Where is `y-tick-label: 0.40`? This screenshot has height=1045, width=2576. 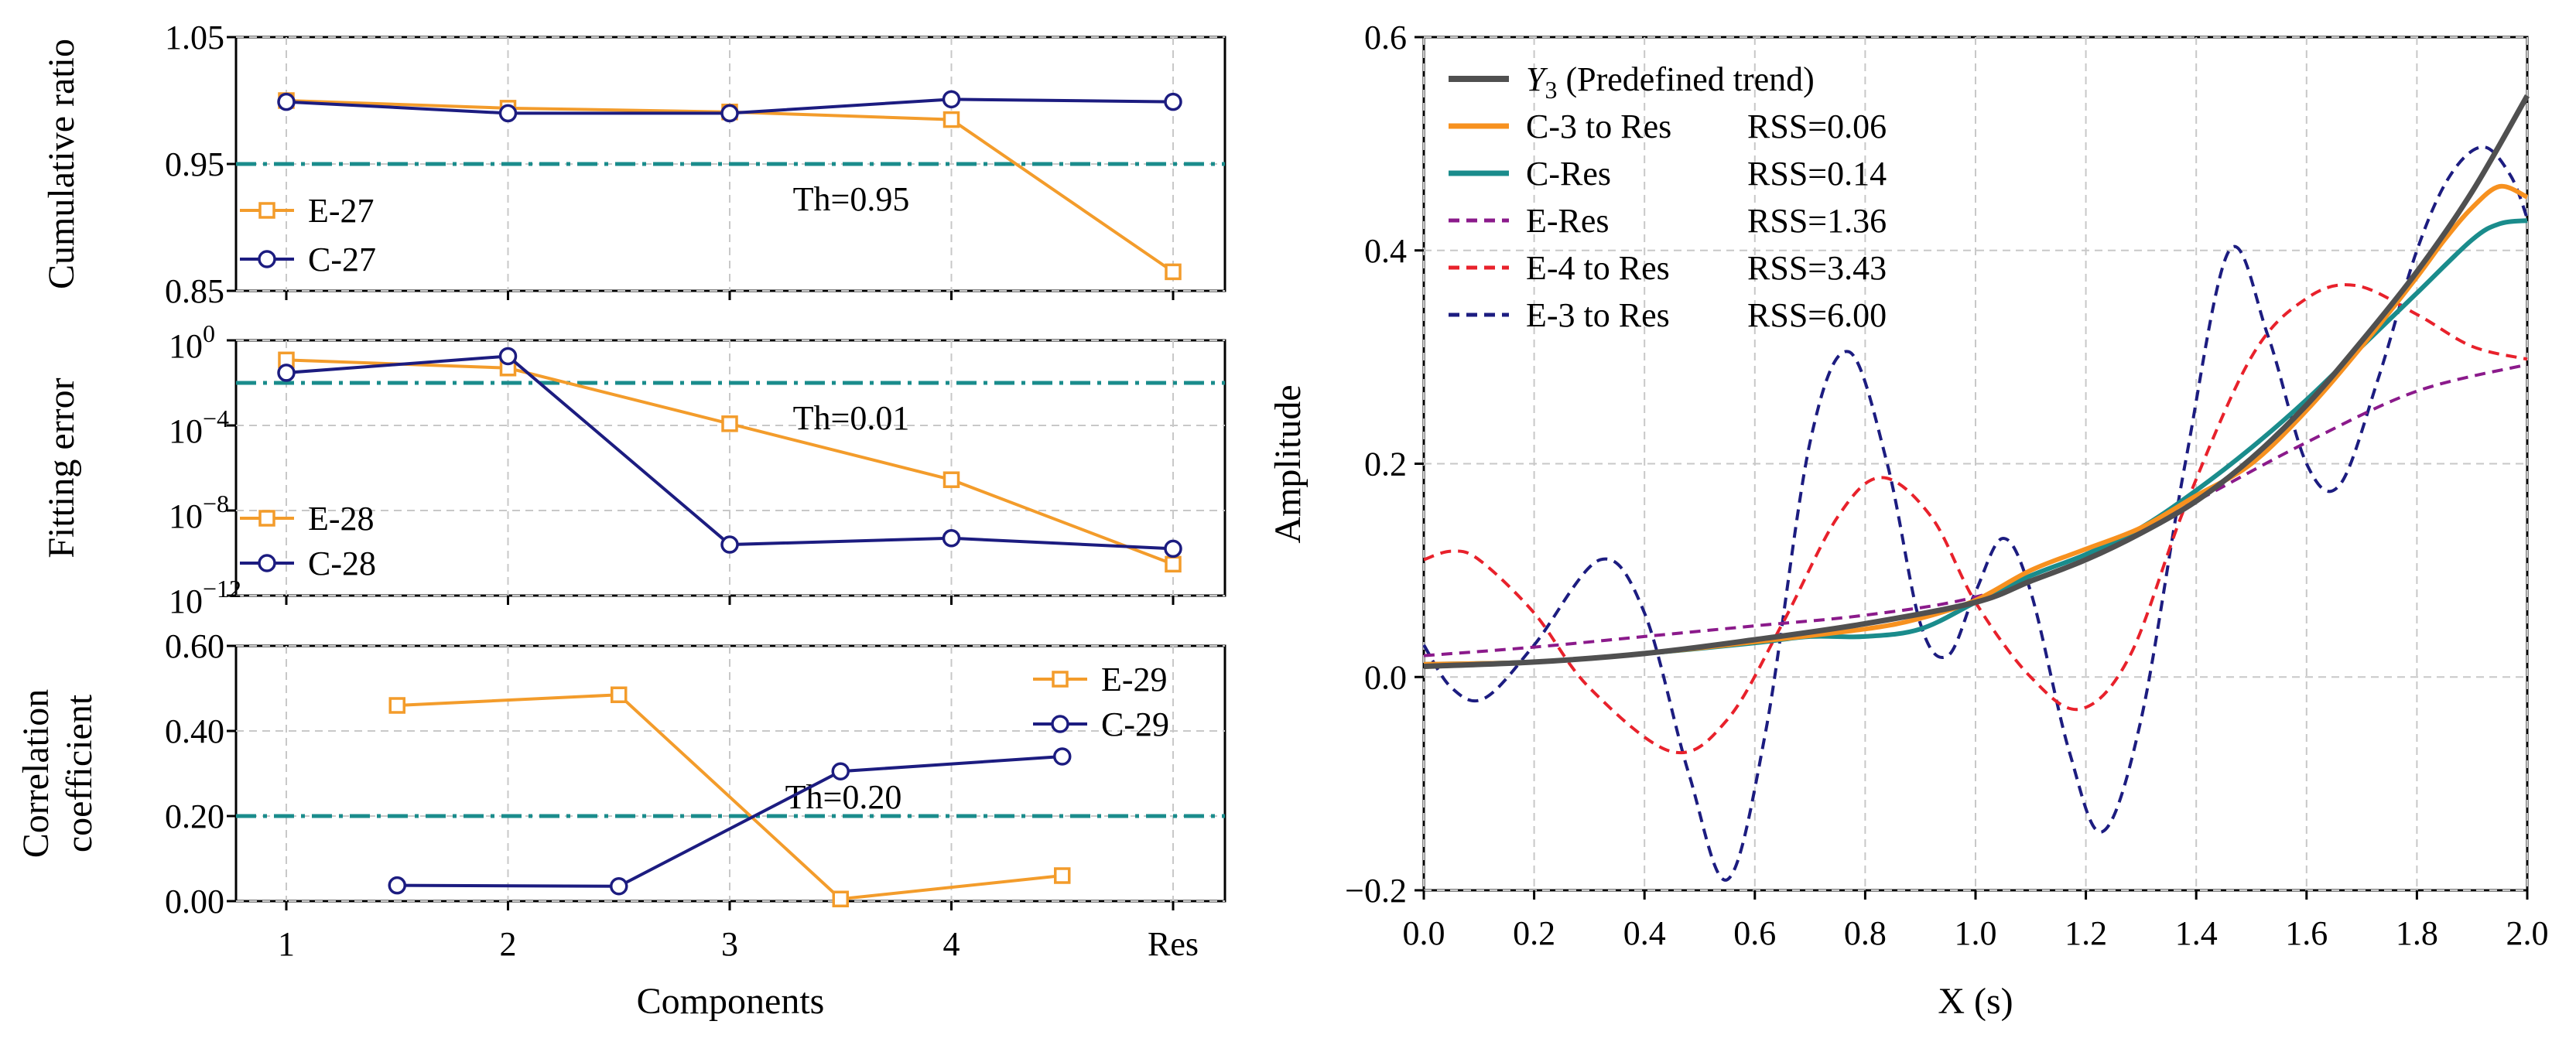
y-tick-label: 0.40 is located at coordinates (195, 731).